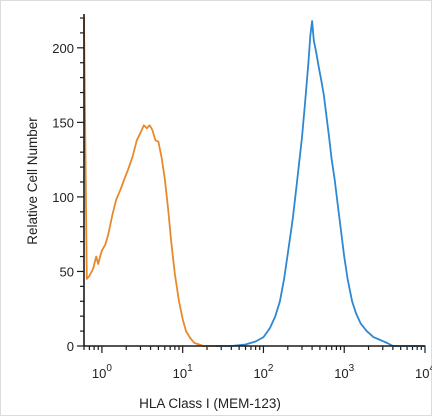  I want to click on y-axis-title: Relative Cell Number, so click(32, 181).